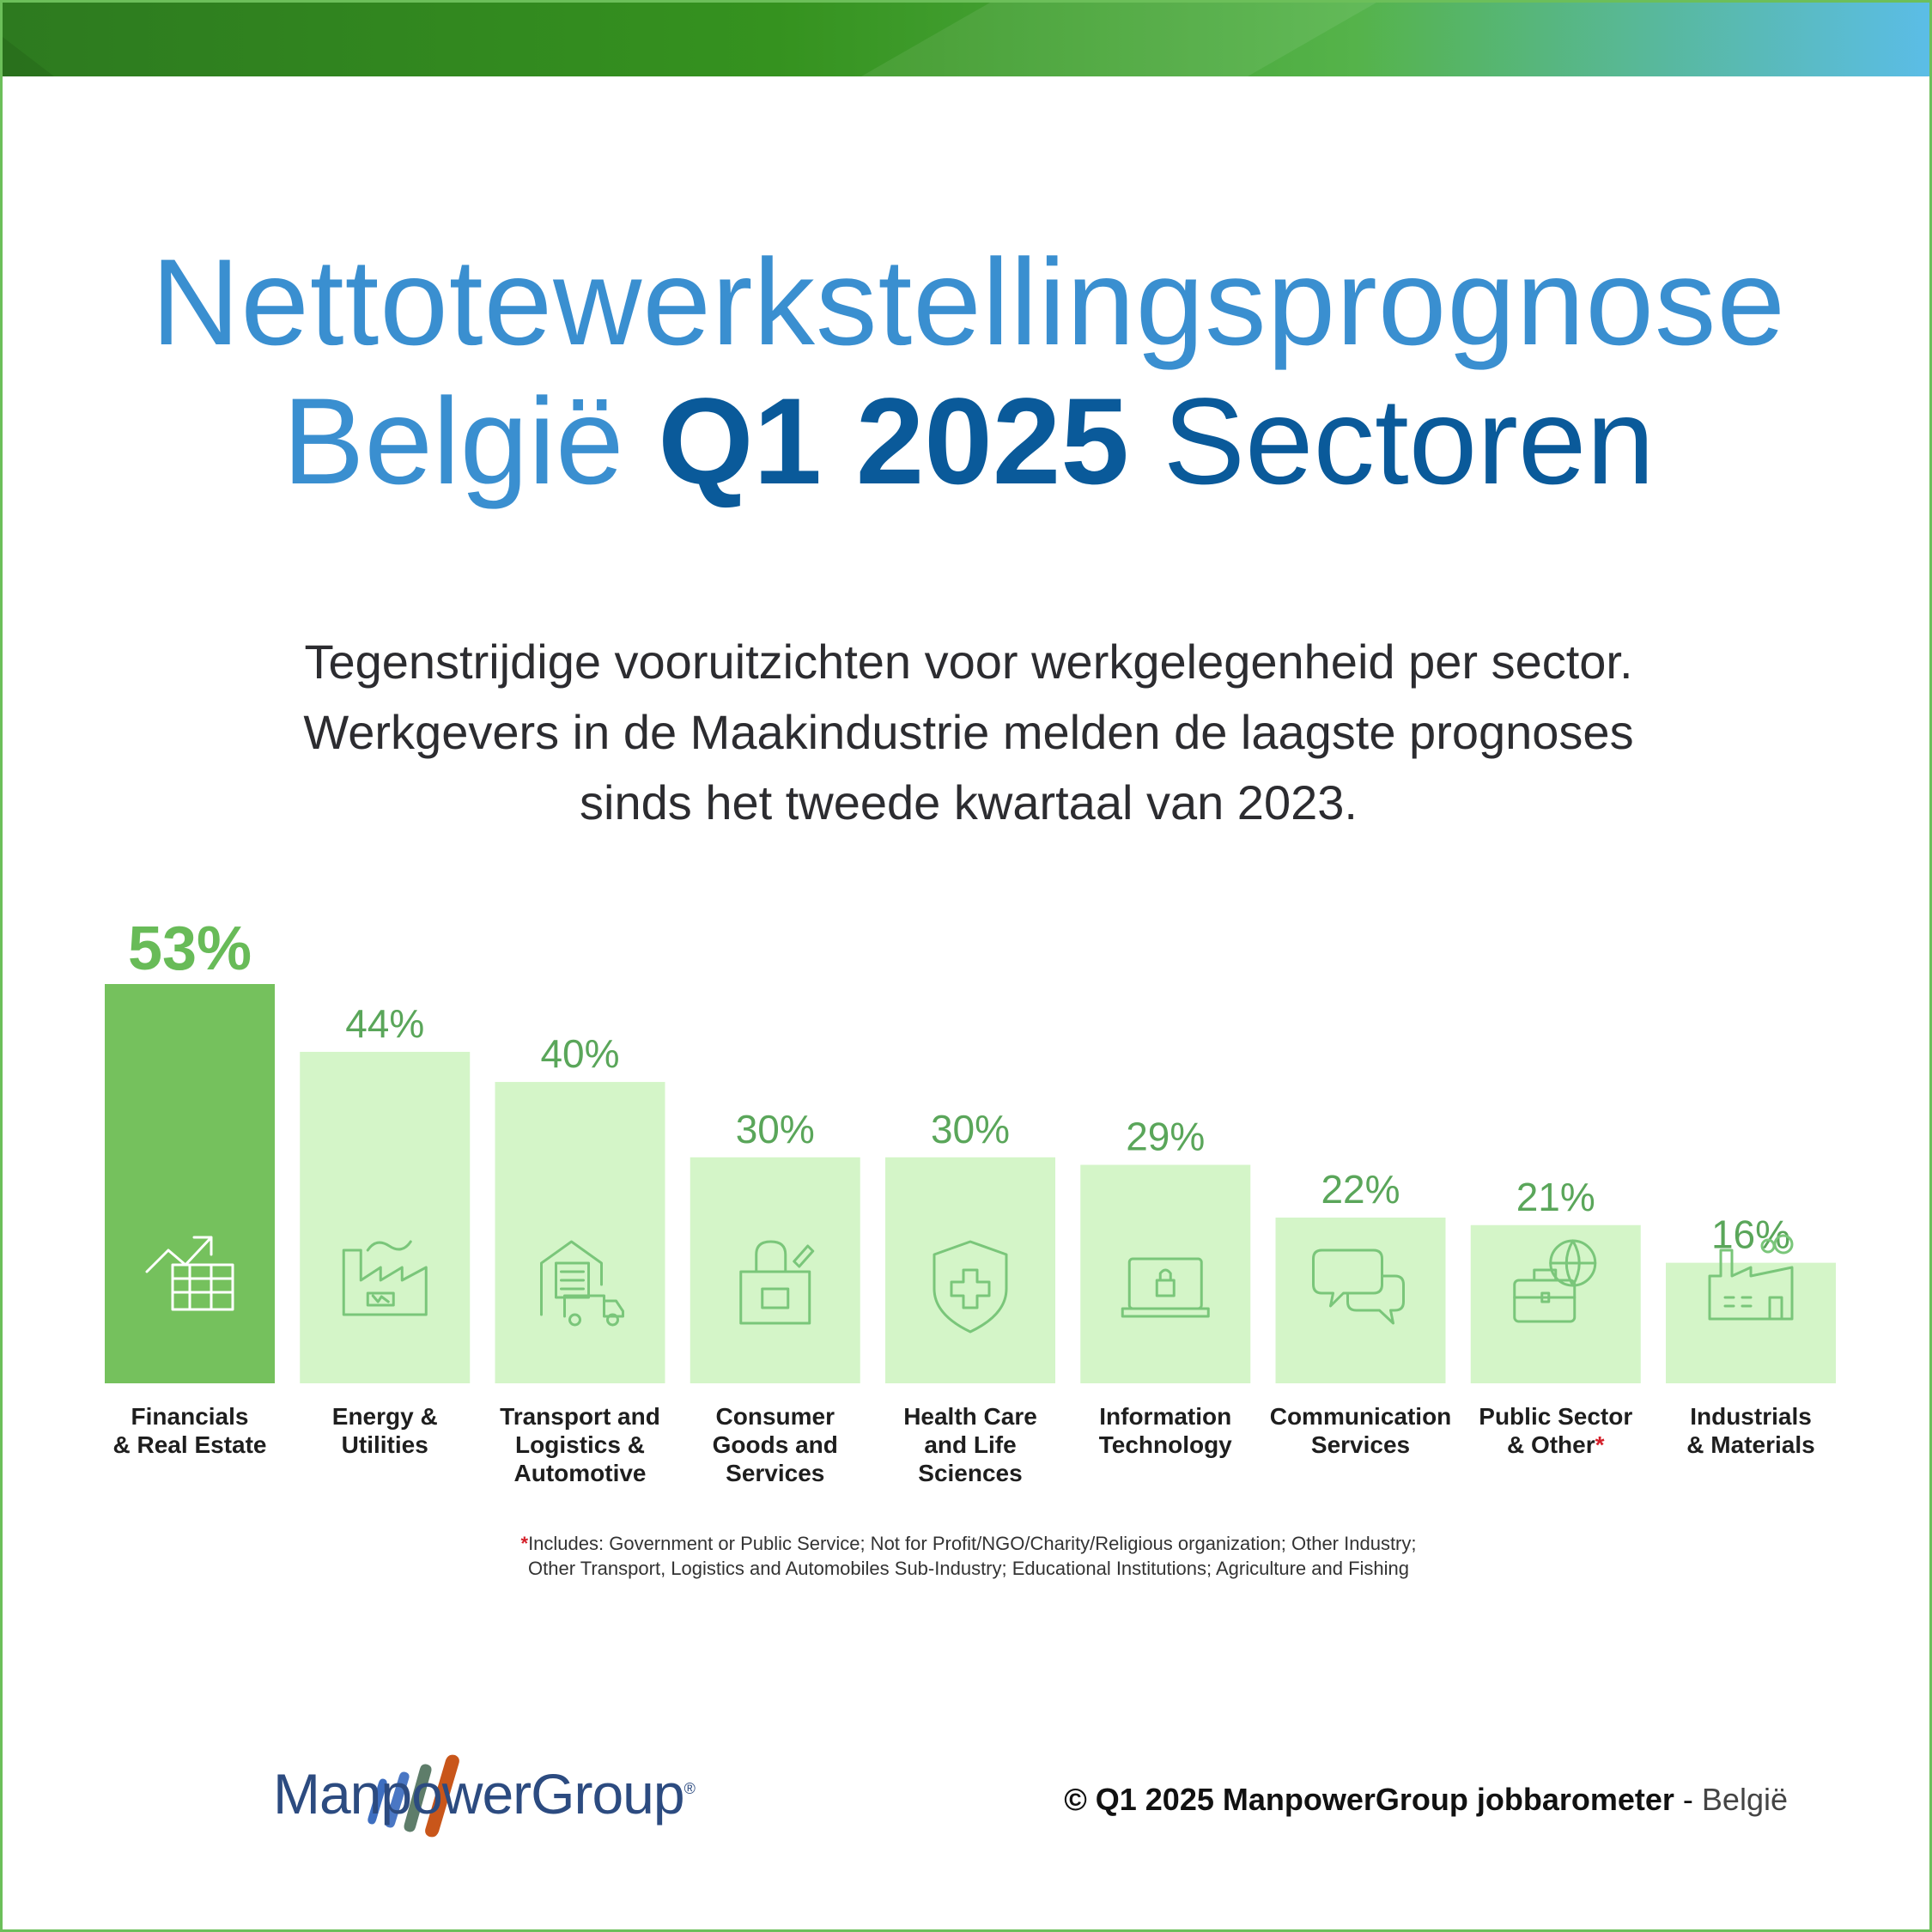 This screenshot has width=1932, height=1932. What do you see at coordinates (582, 1283) in the screenshot?
I see `warehouse-truck-icon` at bounding box center [582, 1283].